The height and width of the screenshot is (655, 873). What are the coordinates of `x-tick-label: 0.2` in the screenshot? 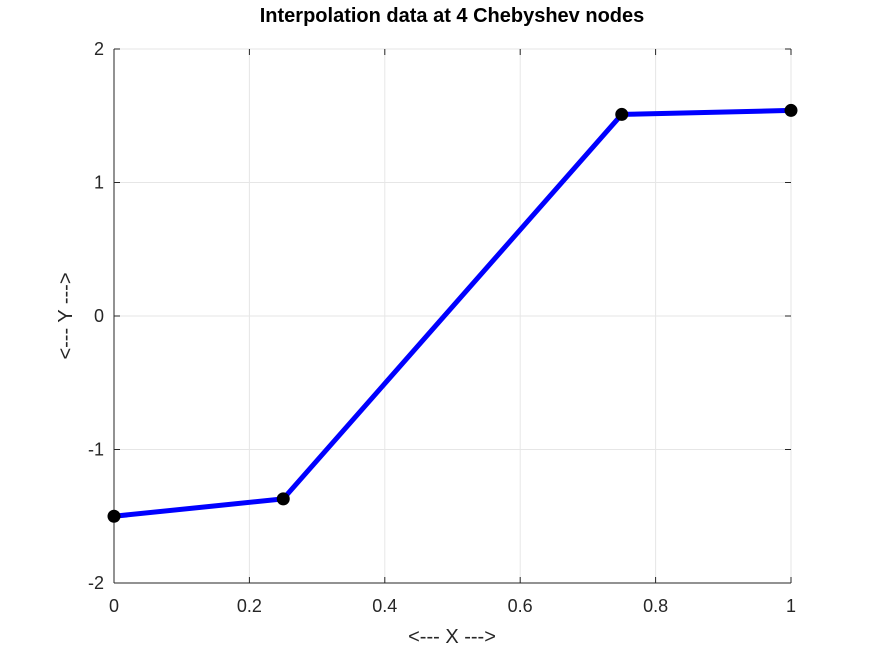 It's located at (249, 606).